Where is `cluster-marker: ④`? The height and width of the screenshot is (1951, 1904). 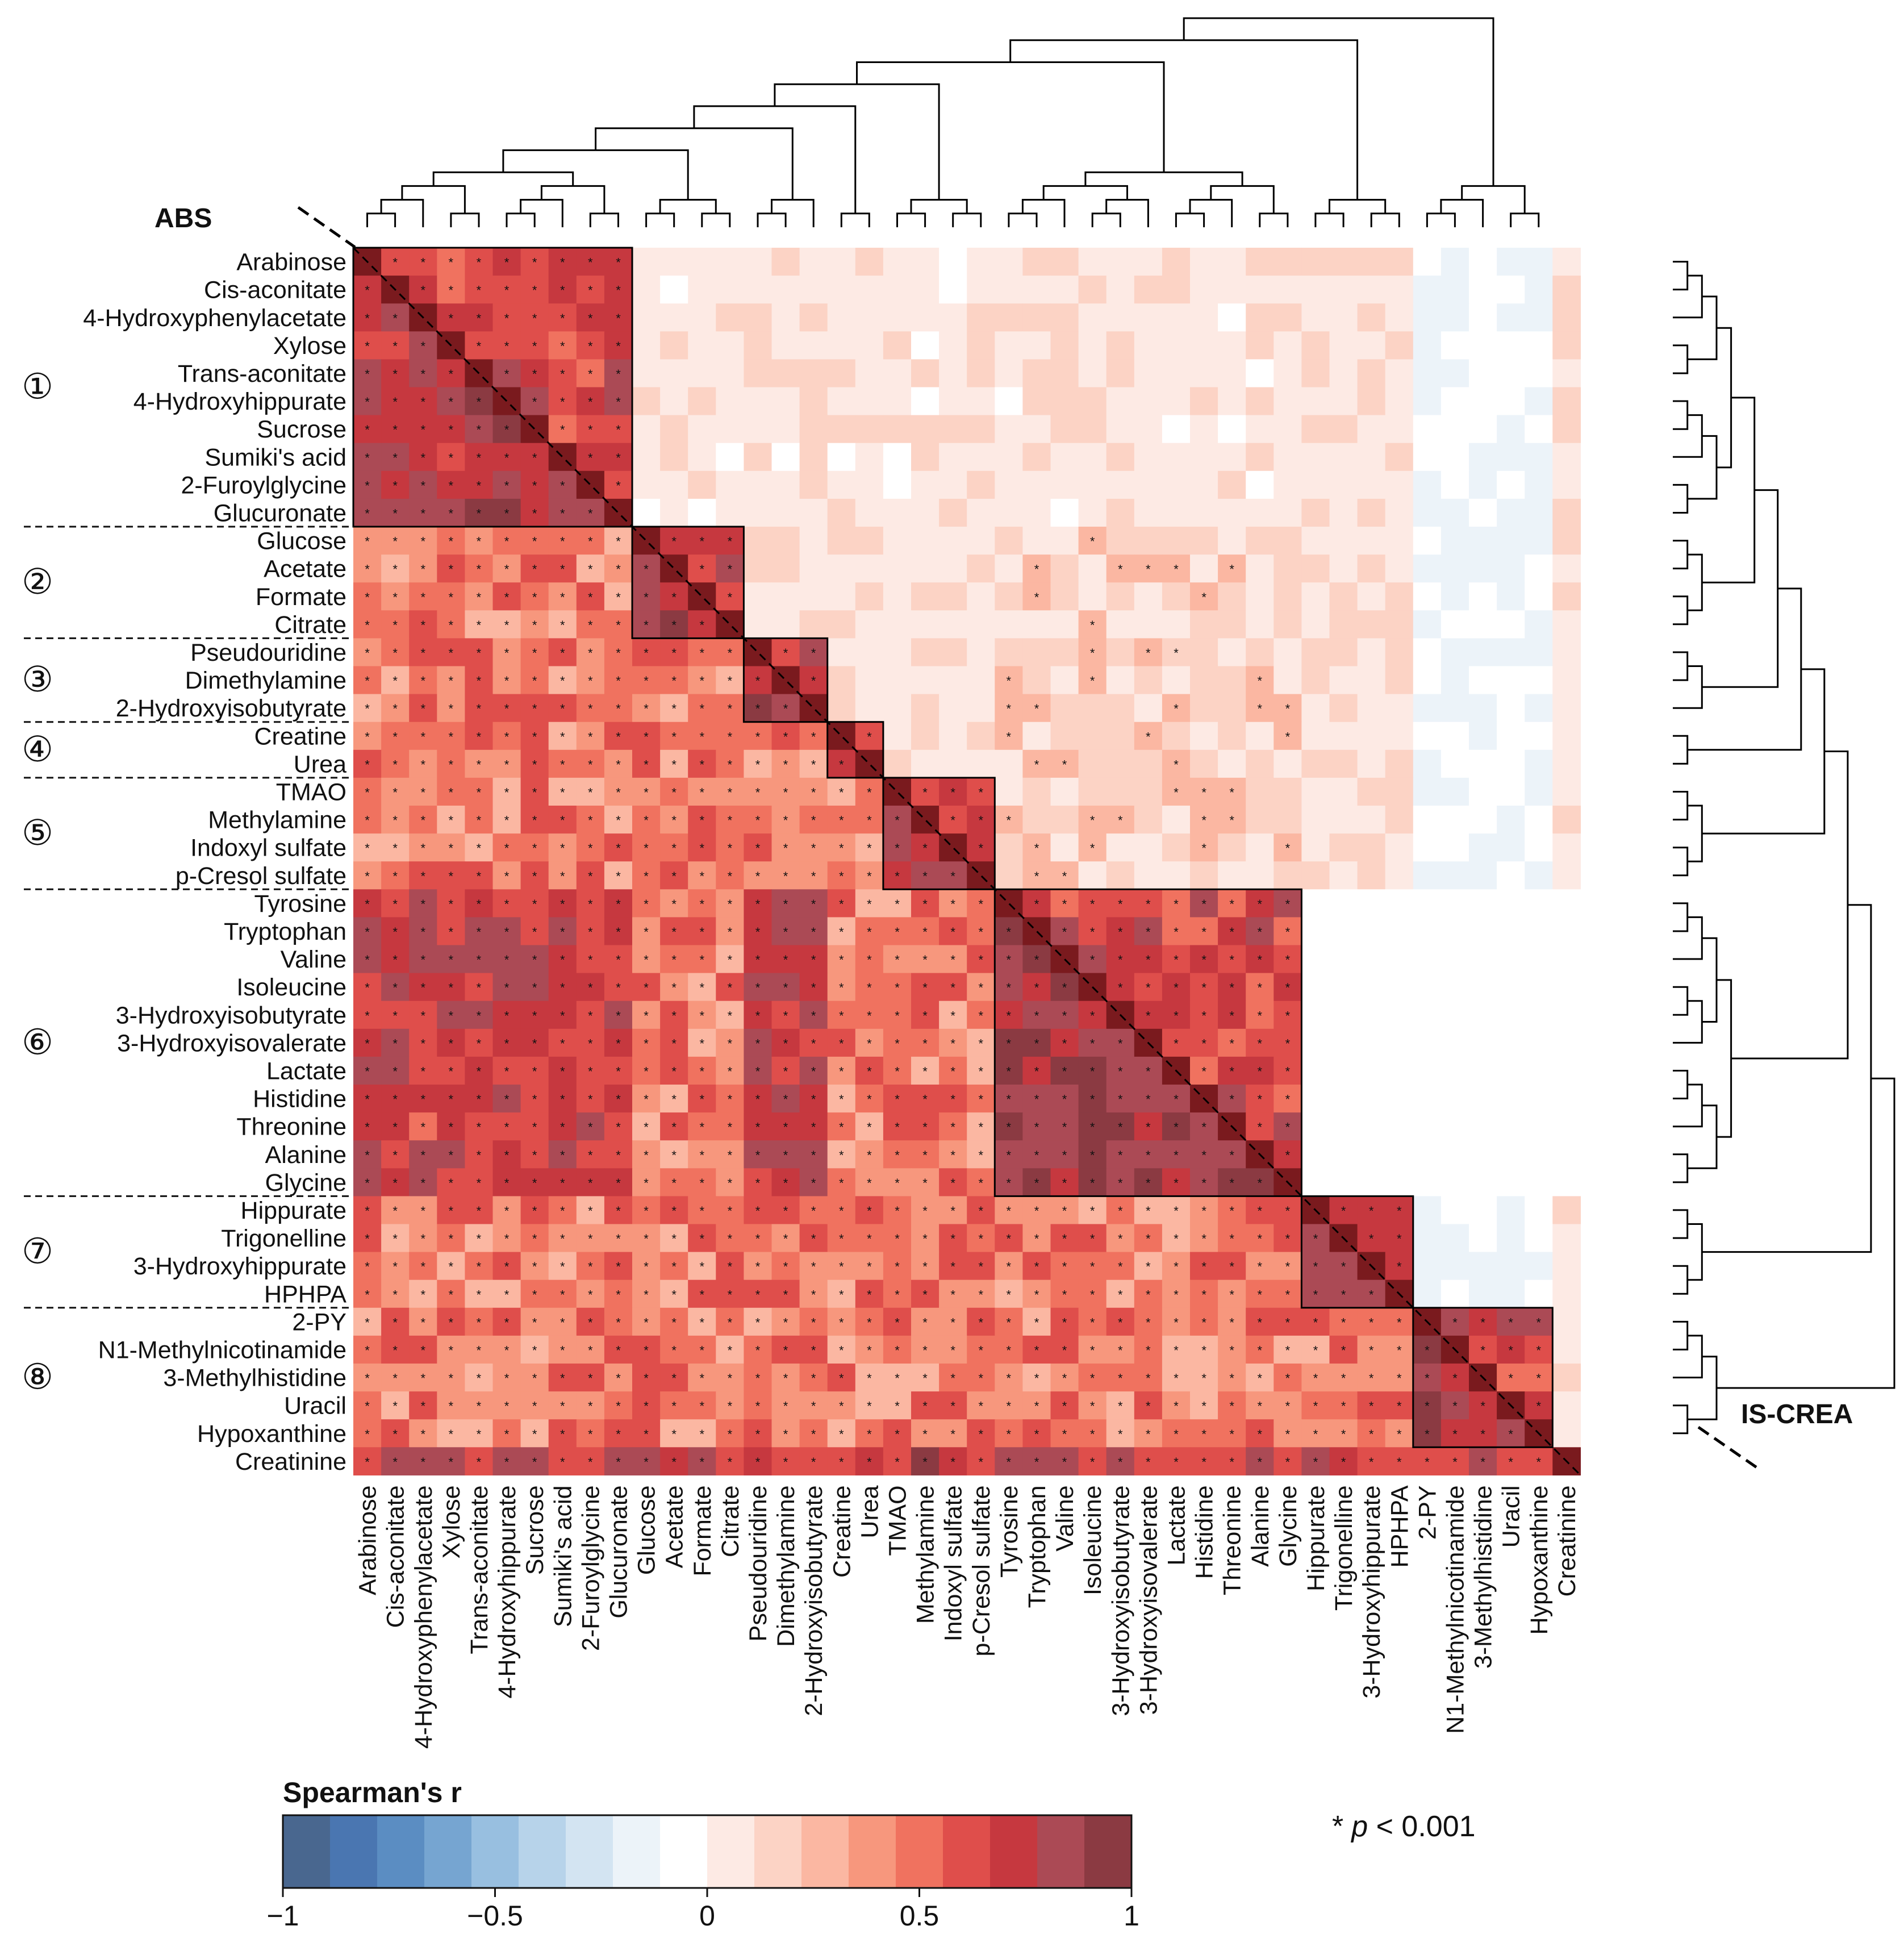
cluster-marker: ④ is located at coordinates (37, 749).